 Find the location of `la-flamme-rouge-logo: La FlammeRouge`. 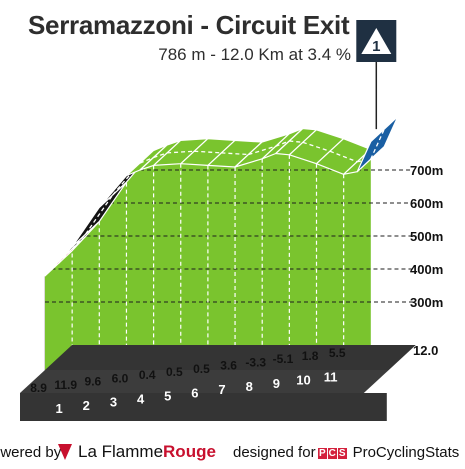

la-flamme-rouge-logo: La FlammeRouge is located at coordinates (137, 452).